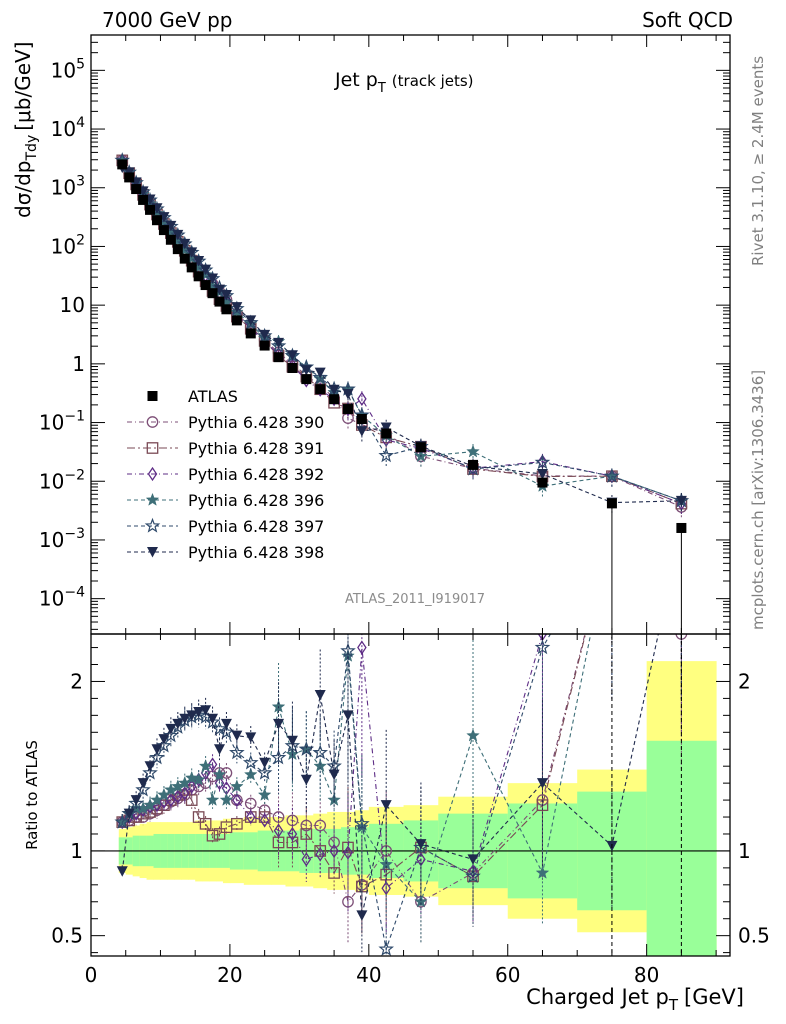 This screenshot has width=786, height=1024. I want to click on ratio-tick-label: 0.5, so click(67, 936).